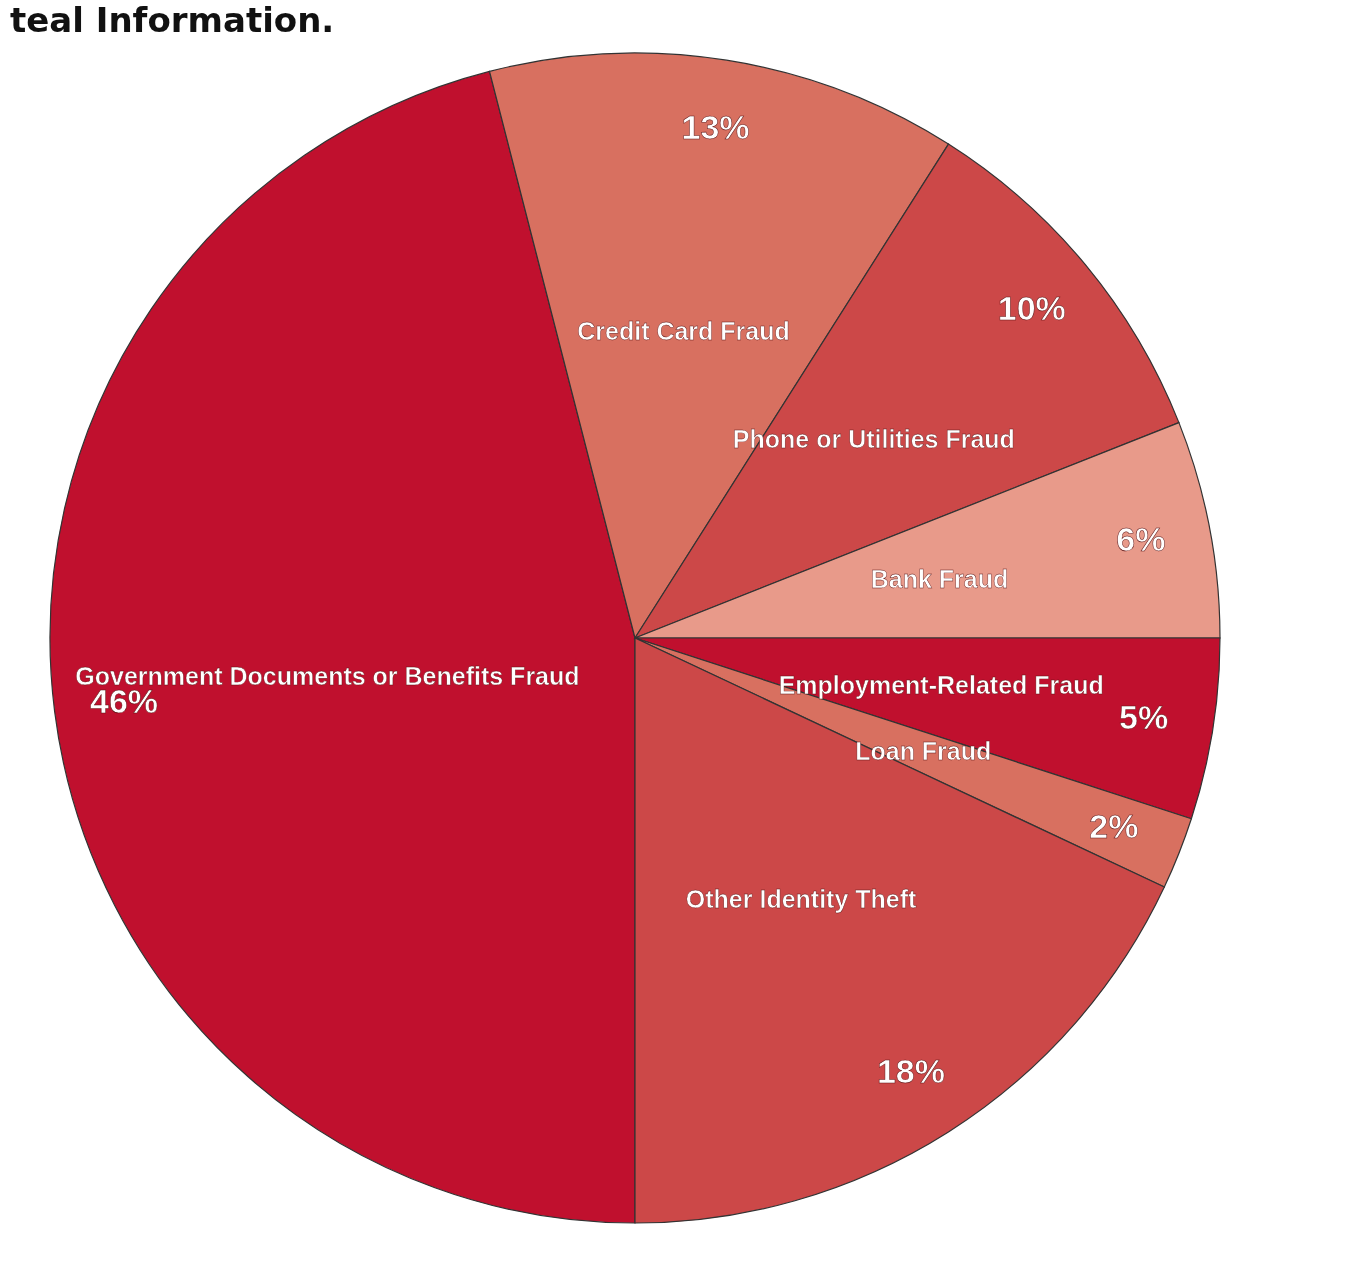  Describe the element at coordinates (1141, 539) in the screenshot. I see `data-label: 6%` at that location.